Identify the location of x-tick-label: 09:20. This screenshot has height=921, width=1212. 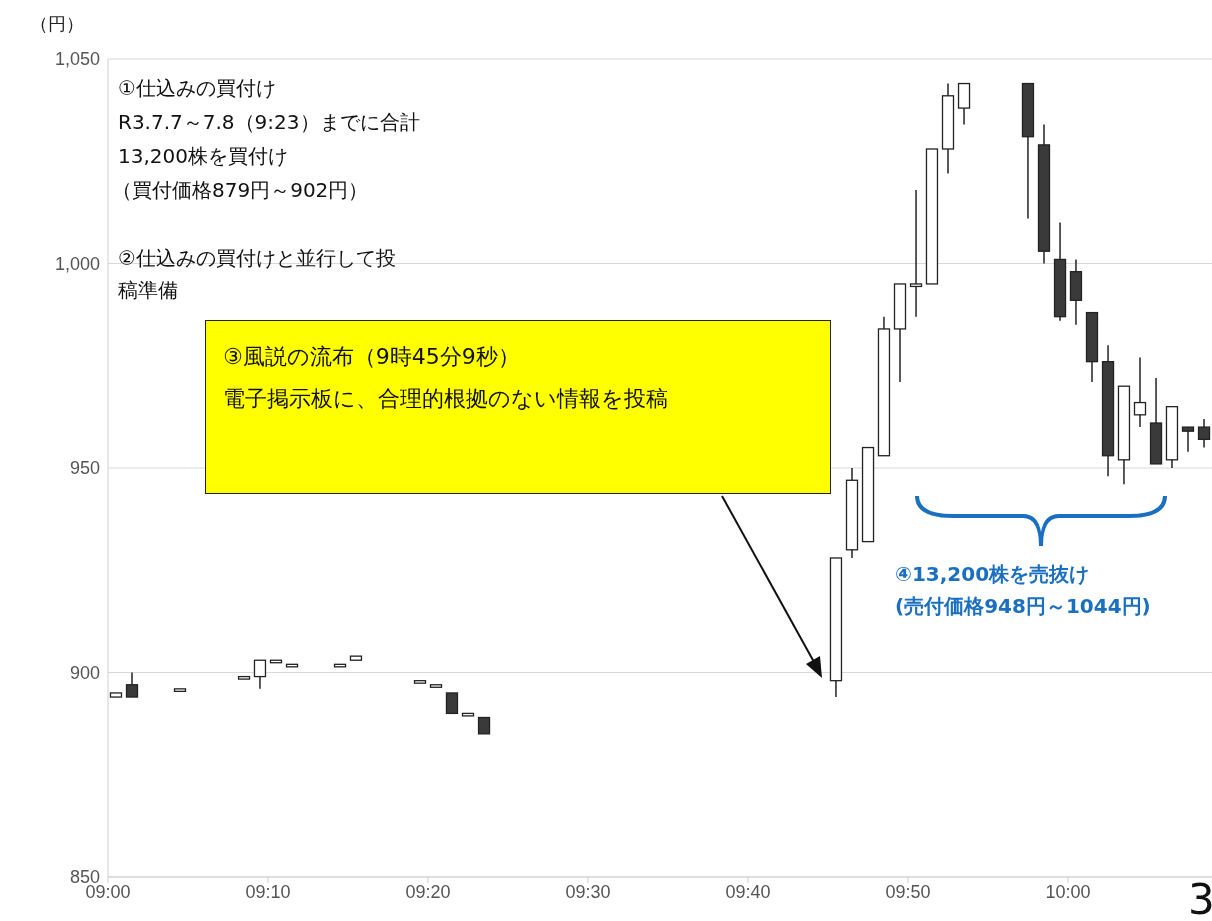
(428, 891).